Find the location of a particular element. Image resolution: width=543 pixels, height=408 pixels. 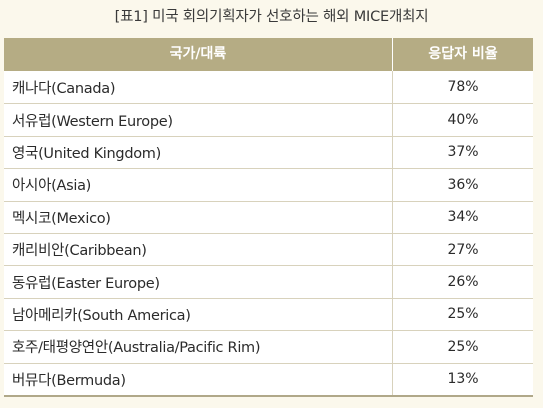

ratio-cell: 26% is located at coordinates (463, 282).